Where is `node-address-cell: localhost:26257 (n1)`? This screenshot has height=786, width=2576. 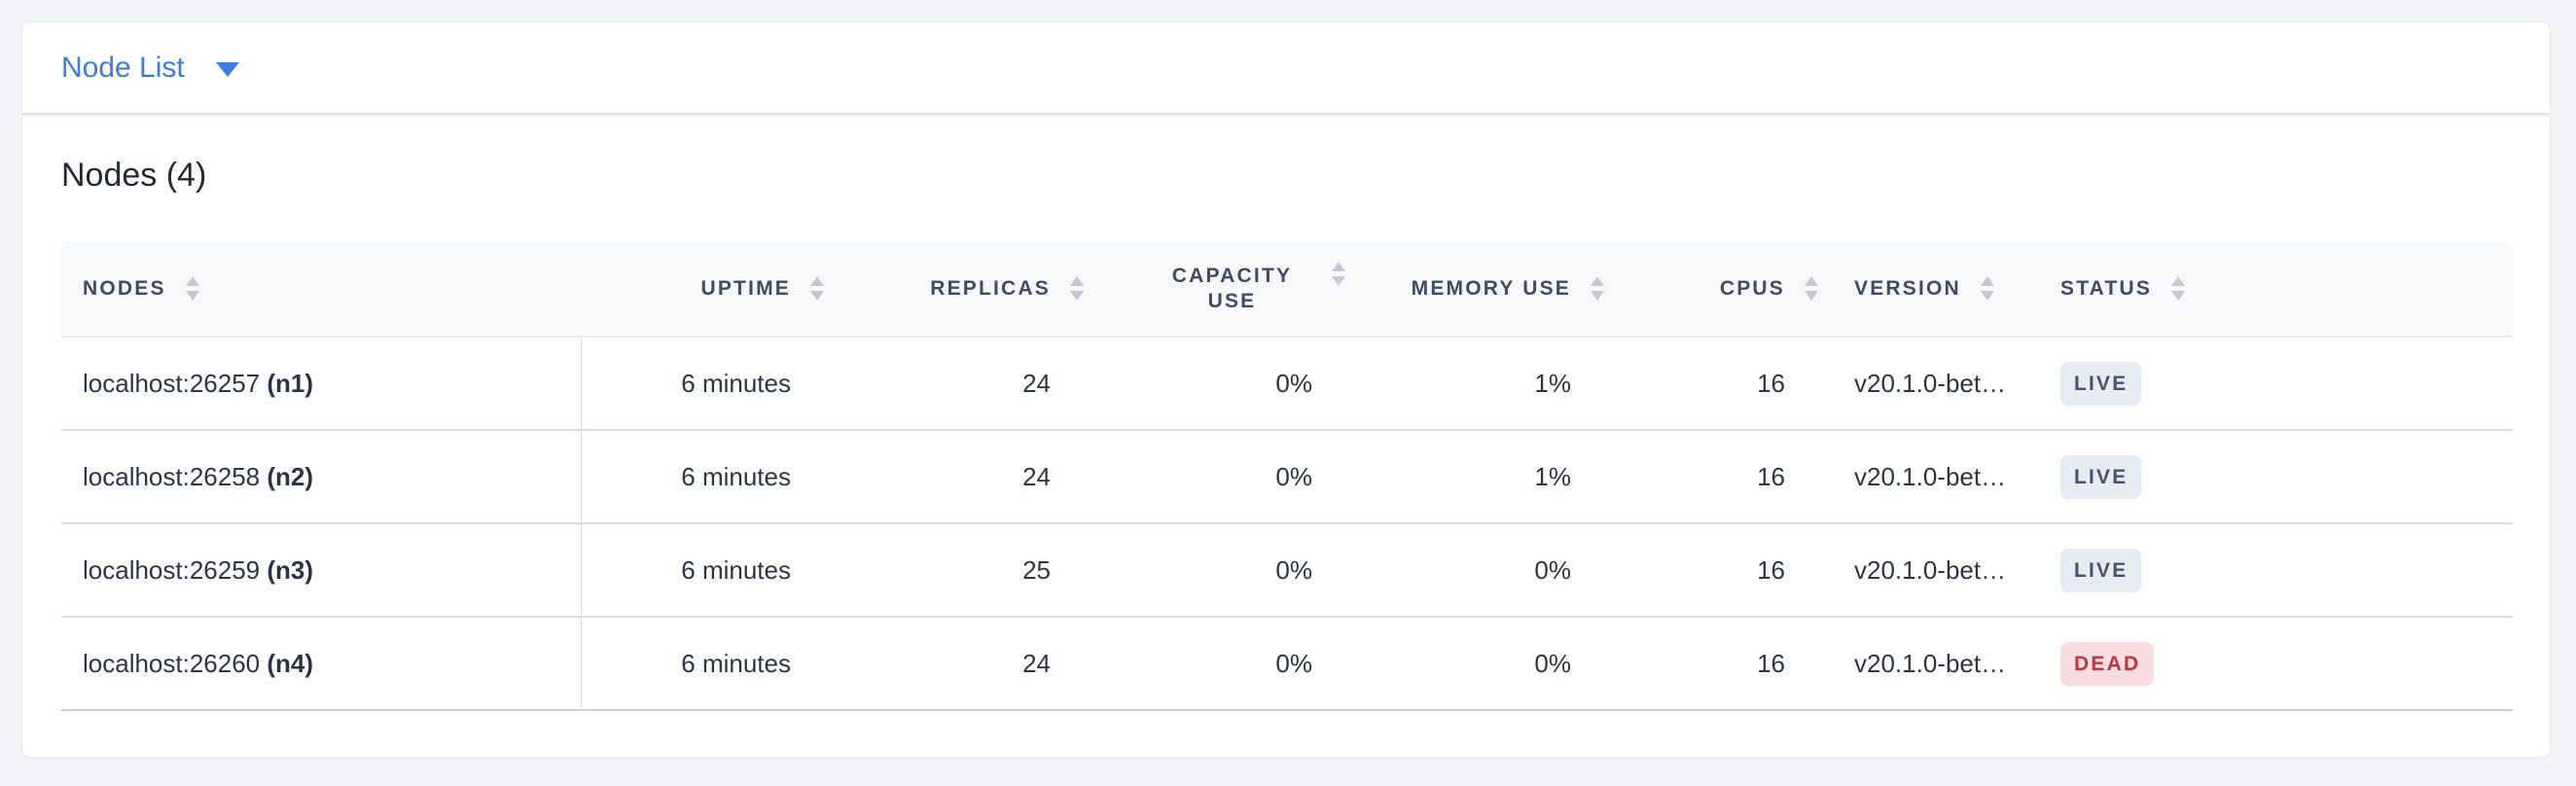
node-address-cell: localhost:26257 (n1) is located at coordinates (321, 384).